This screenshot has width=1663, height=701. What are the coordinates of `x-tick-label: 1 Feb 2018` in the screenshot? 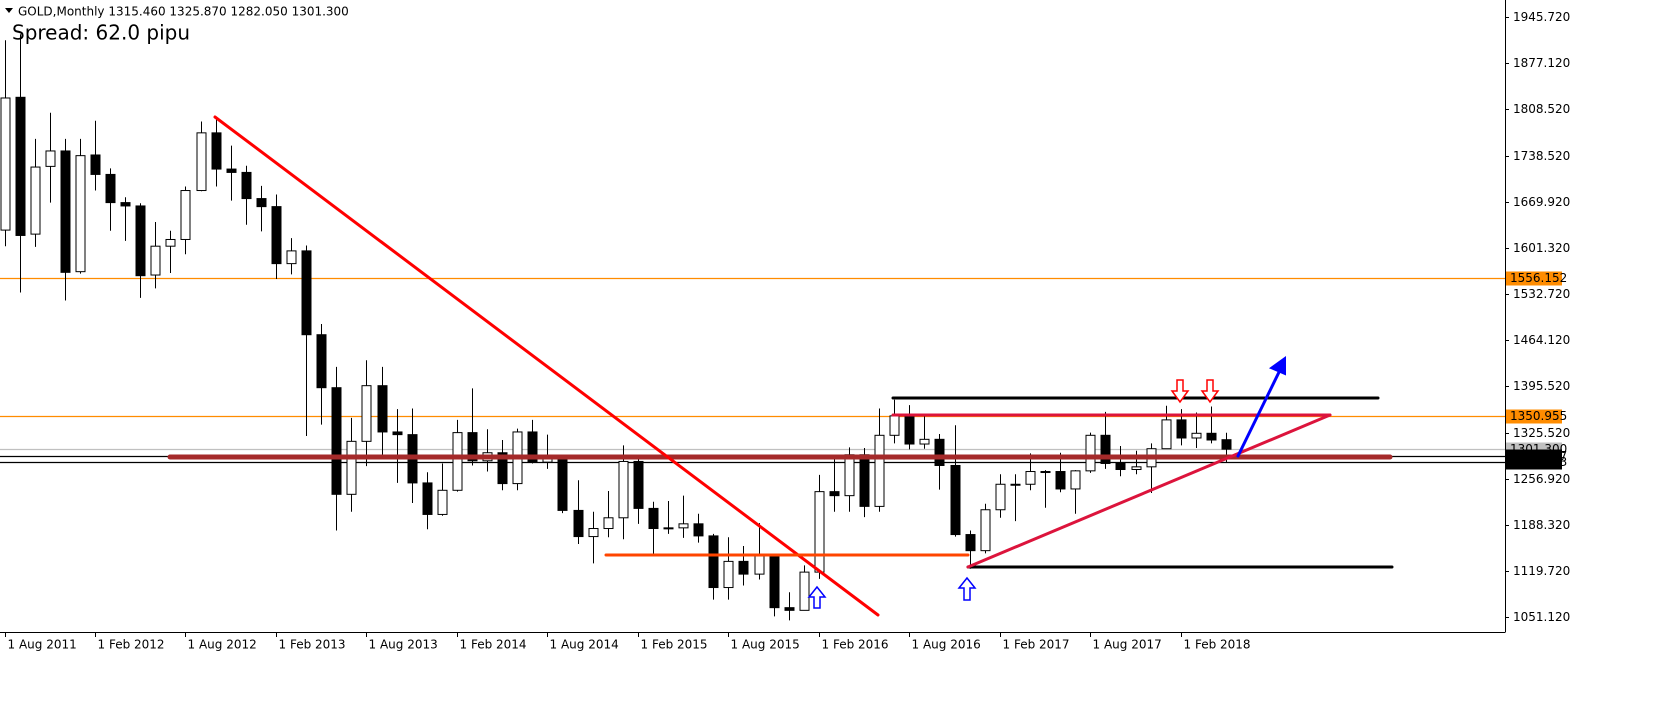 It's located at (1217, 645).